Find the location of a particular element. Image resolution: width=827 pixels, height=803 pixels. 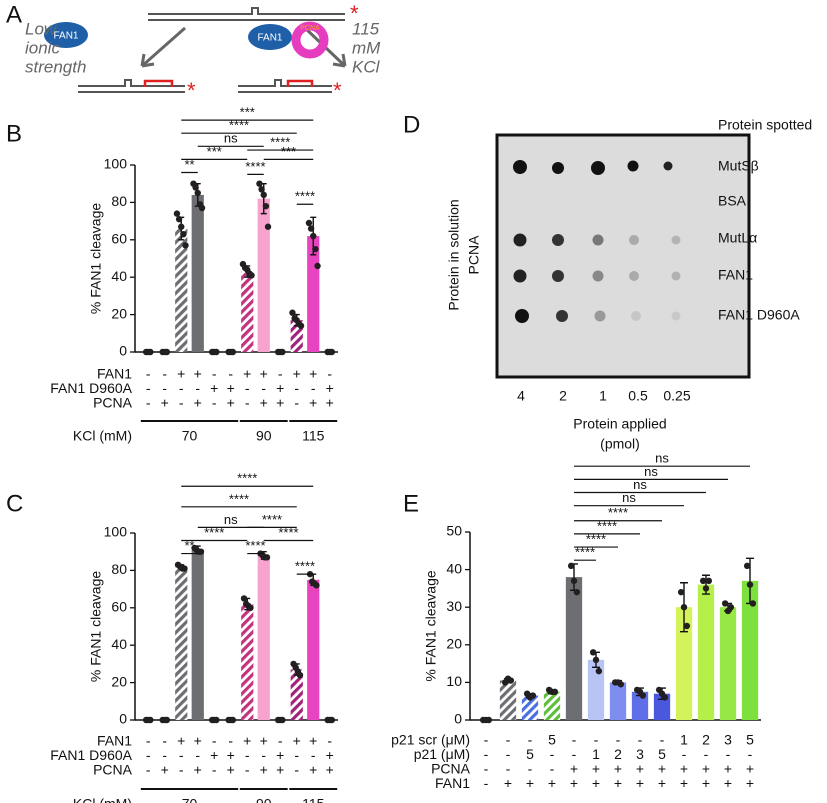

group-axis-label: KCl (mM) is located at coordinates (102, 799).